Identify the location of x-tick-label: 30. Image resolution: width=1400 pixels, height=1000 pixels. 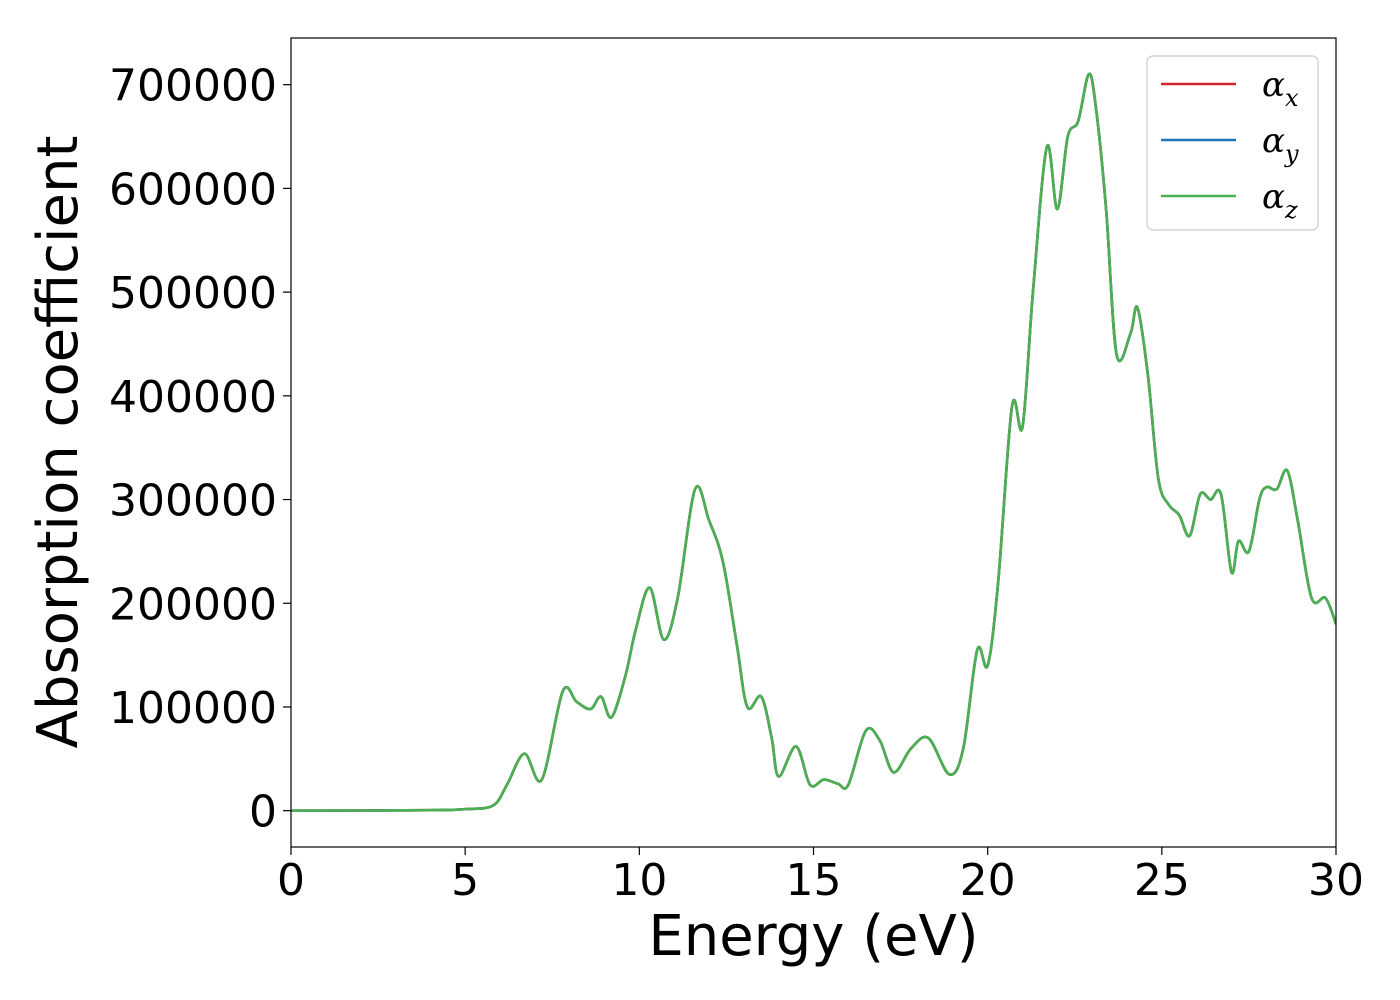
(1336, 880).